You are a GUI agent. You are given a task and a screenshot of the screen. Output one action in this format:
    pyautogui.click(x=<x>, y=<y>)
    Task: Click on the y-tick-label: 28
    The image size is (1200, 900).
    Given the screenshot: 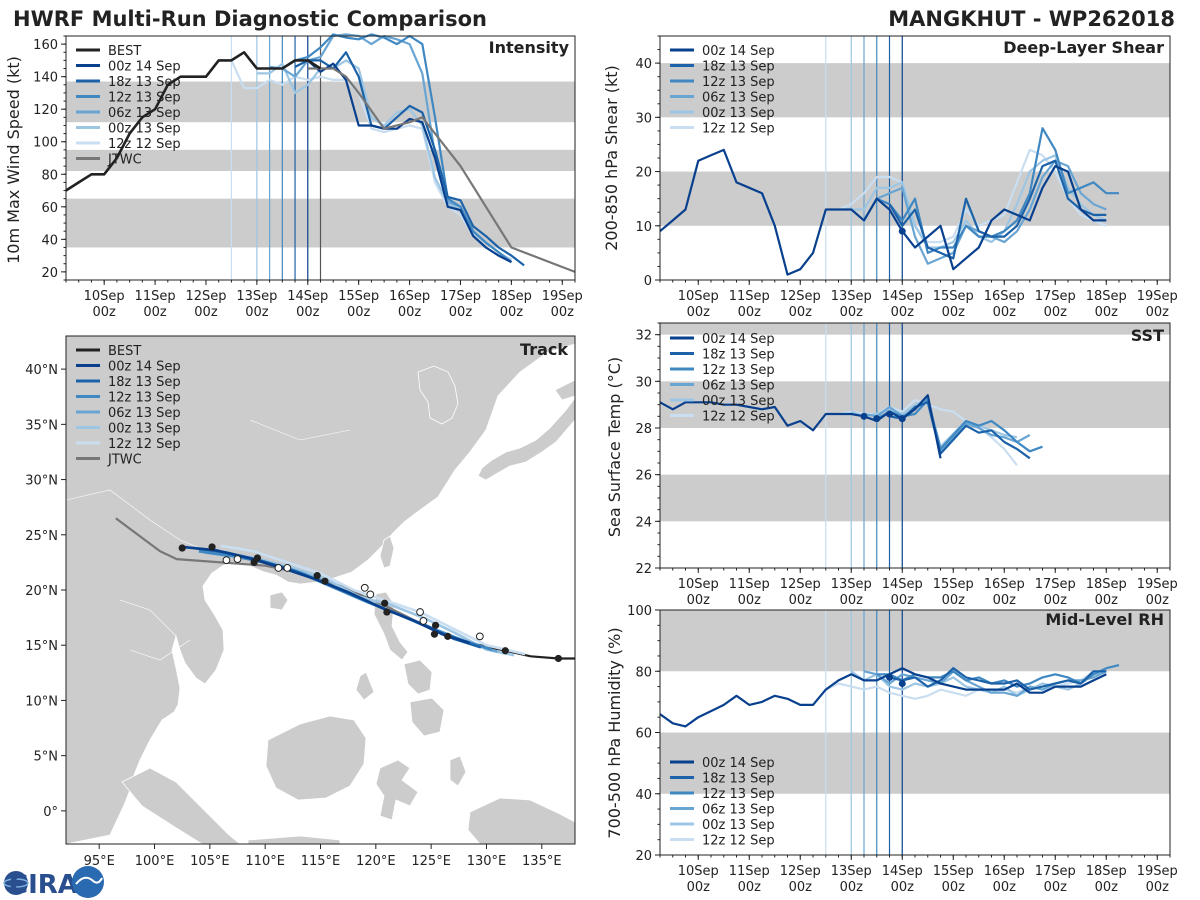 What is the action you would take?
    pyautogui.click(x=643, y=429)
    